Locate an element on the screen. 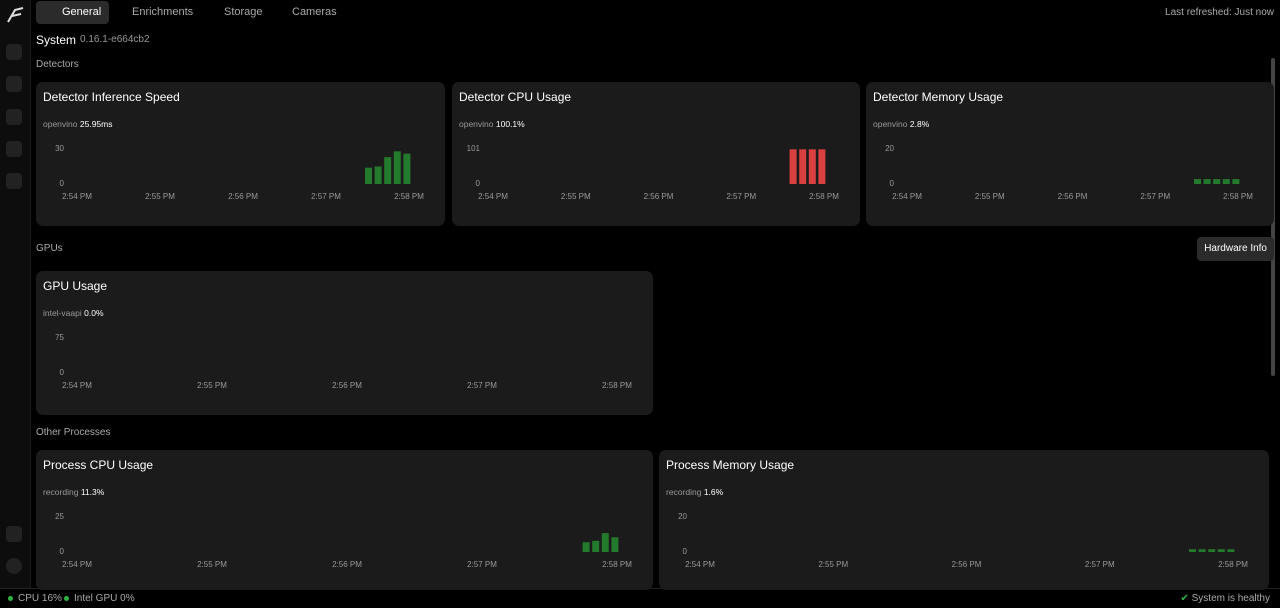 This screenshot has width=1280, height=608. series-label: recording is located at coordinates (61, 492).